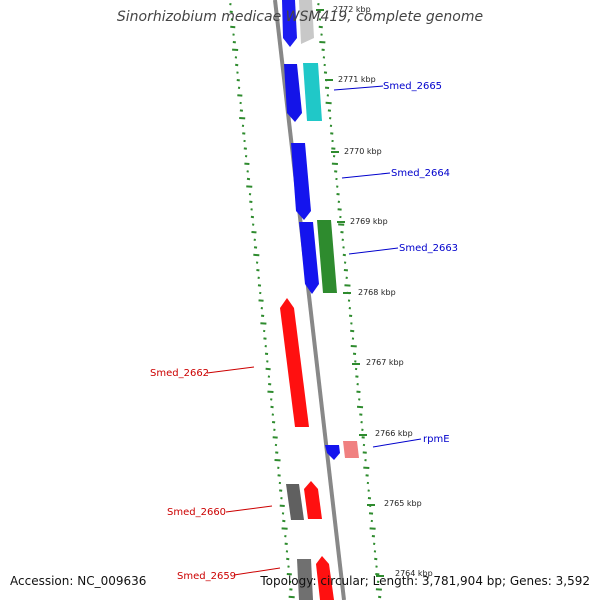 This screenshot has width=600, height=600. What do you see at coordinates (313, 500) in the screenshot?
I see `gene-arrow-smed-2660-red` at bounding box center [313, 500].